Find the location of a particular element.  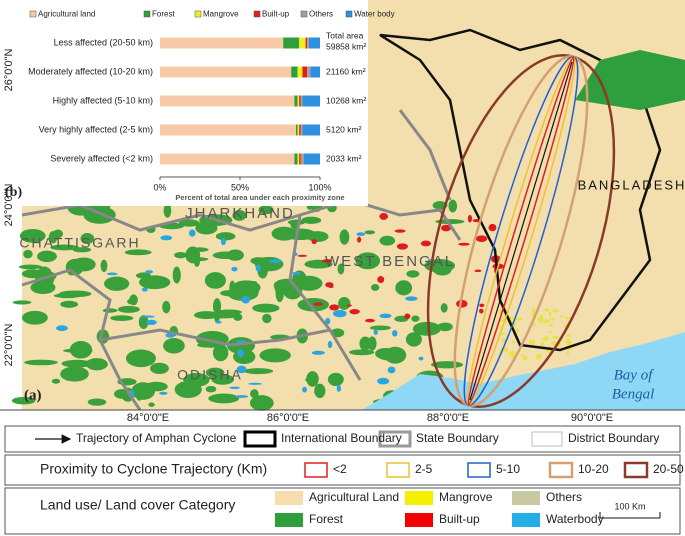

legend-label: Agricultural Land is located at coordinates (354, 497).